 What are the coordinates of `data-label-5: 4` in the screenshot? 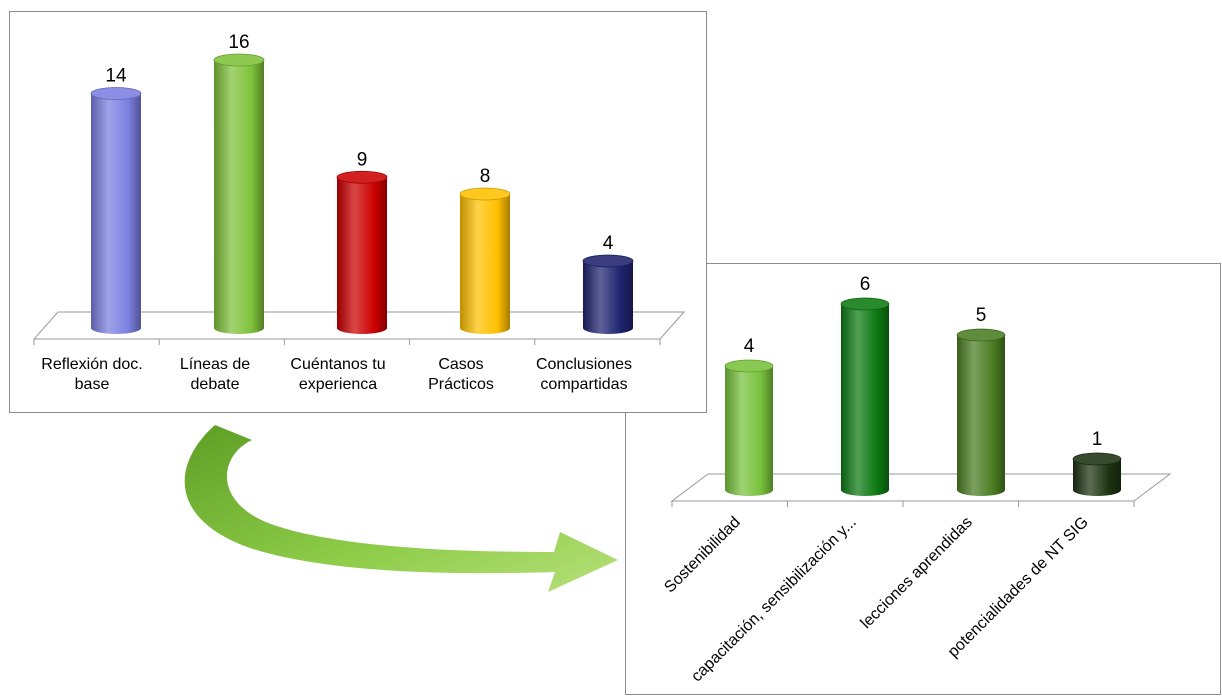 It's located at (608, 243).